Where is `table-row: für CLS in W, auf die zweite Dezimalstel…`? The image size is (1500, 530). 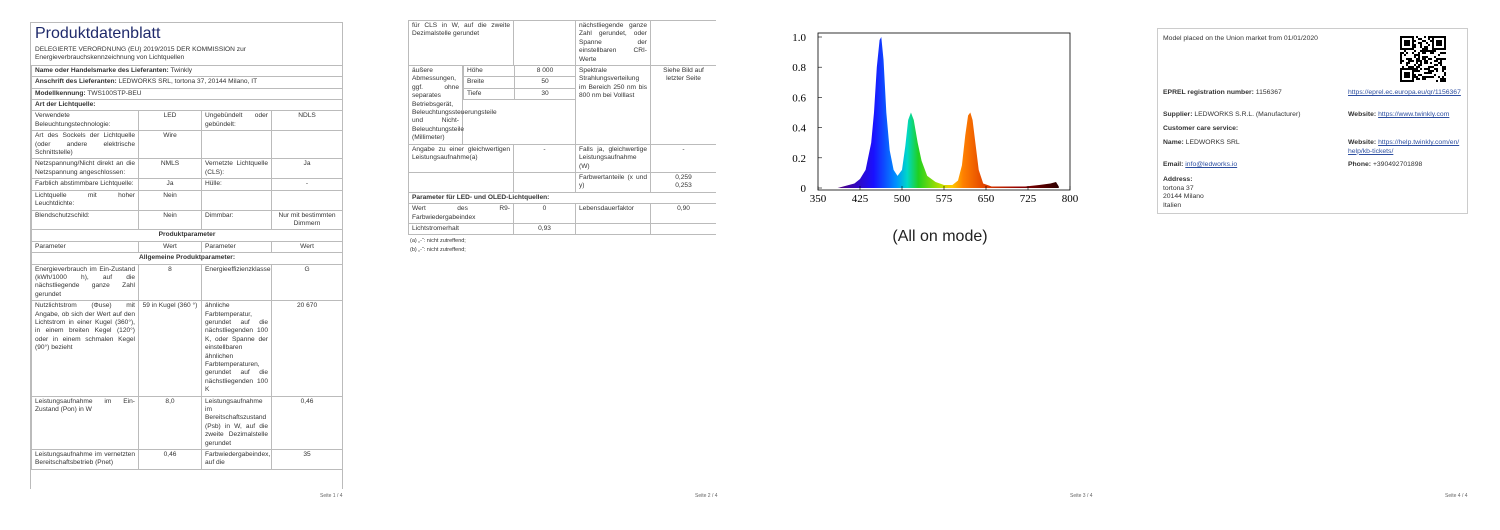 table-row: für CLS in W, auf die zweite Dezimalstel… is located at coordinates (562, 43).